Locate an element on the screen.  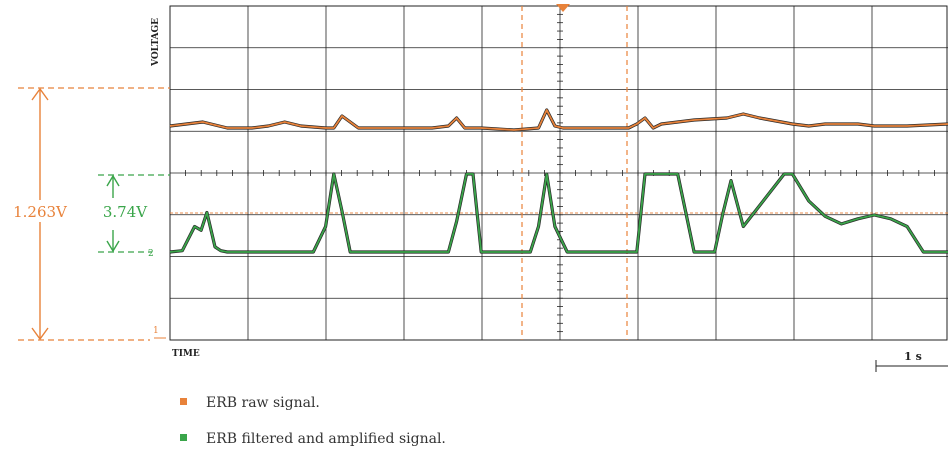
raw-amplitude-label: 1.263V is located at coordinates (40, 212).